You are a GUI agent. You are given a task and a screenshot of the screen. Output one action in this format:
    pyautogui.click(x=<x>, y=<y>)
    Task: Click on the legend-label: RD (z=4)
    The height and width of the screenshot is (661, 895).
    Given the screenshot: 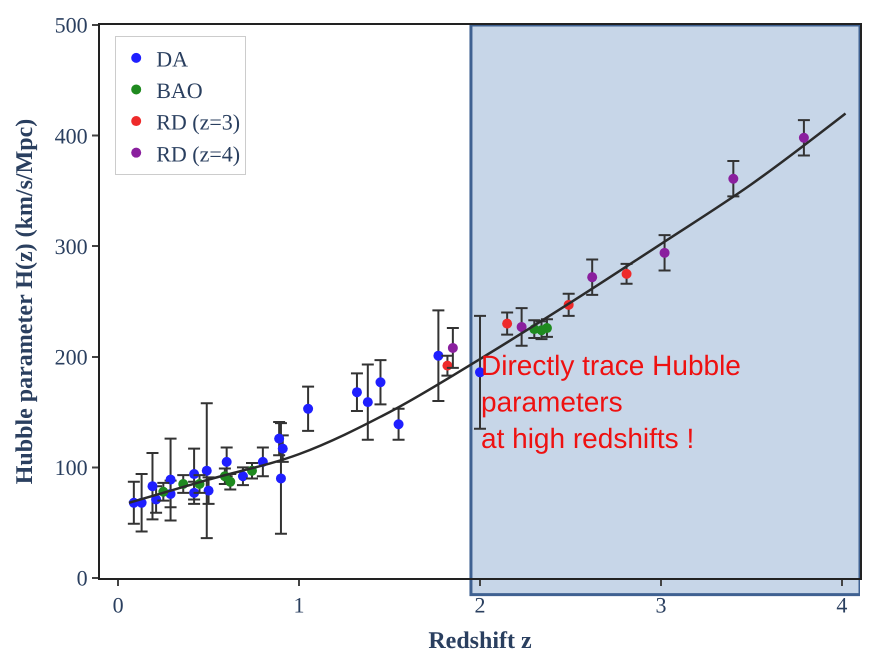 What is the action you would take?
    pyautogui.click(x=198, y=153)
    